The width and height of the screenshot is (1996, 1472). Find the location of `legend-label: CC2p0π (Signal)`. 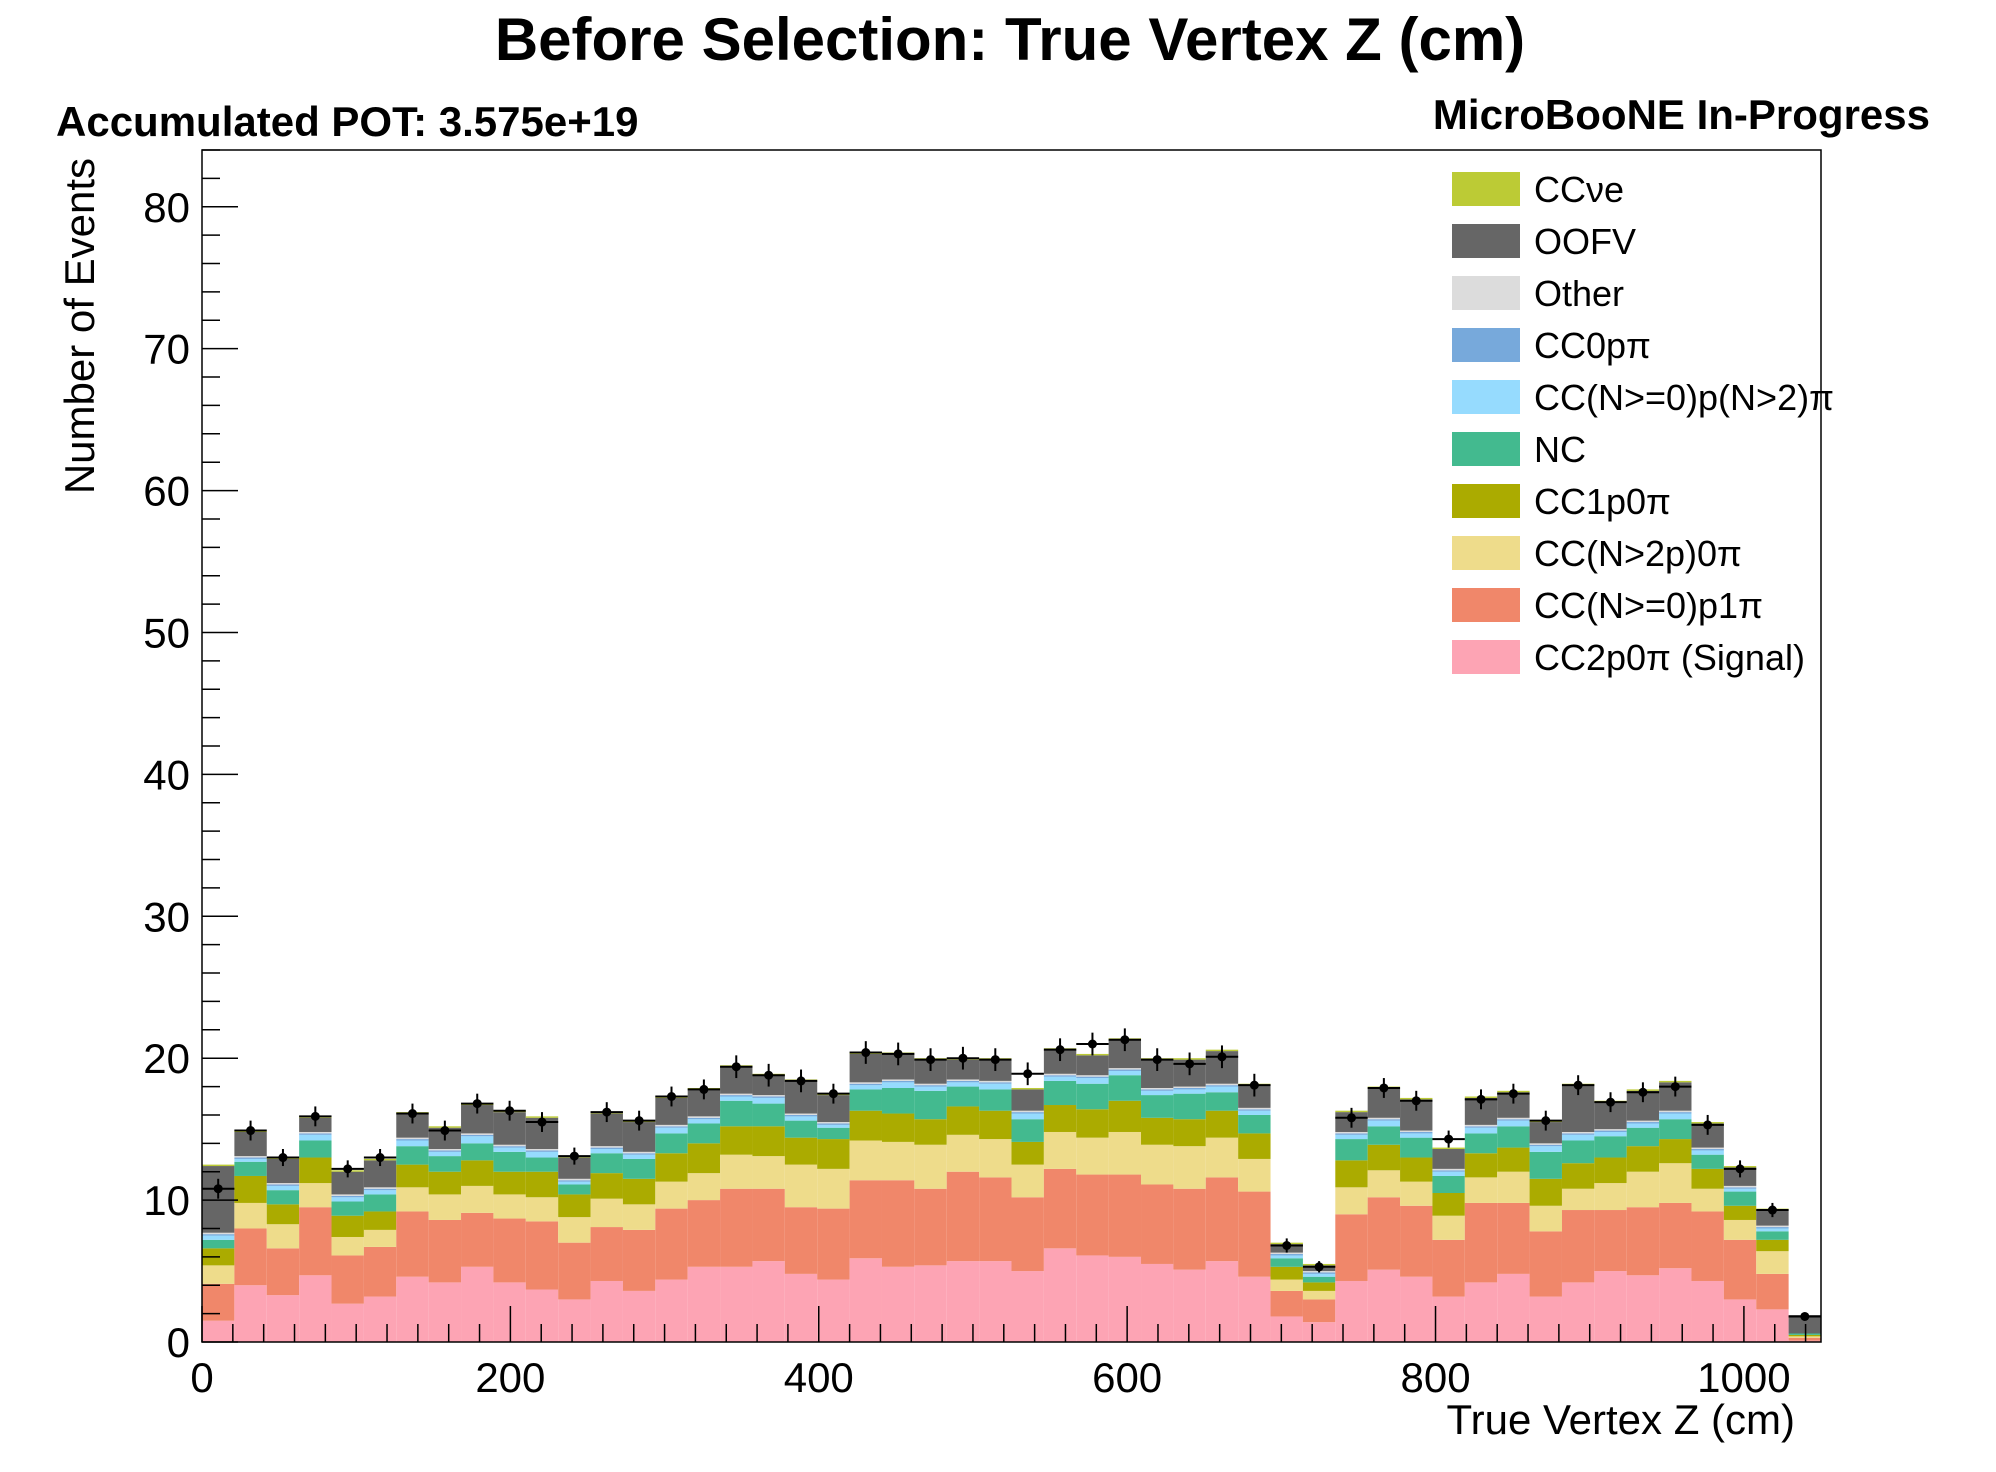

legend-label: CC2p0π (Signal) is located at coordinates (1669, 657).